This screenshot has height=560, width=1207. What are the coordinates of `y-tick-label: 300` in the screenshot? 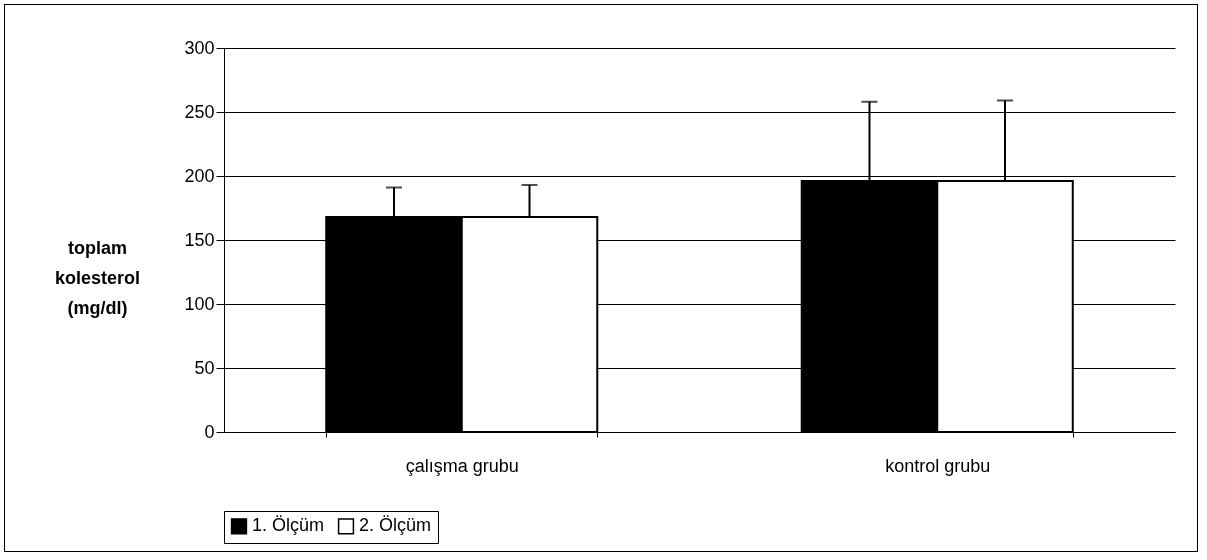 It's located at (199, 47).